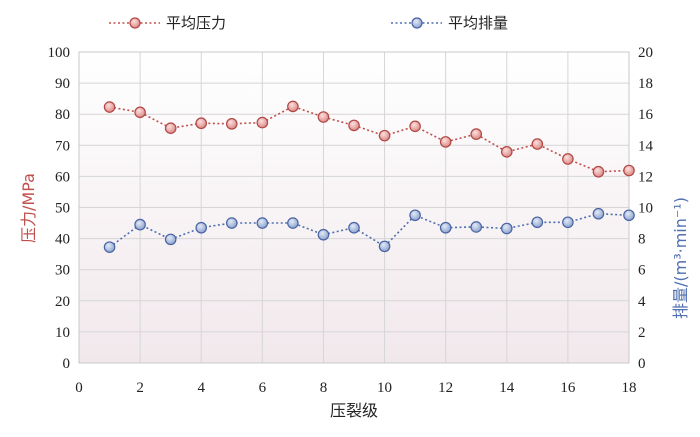 This screenshot has width=700, height=437. Describe the element at coordinates (201, 388) in the screenshot. I see `x-tick-label: 4` at that location.